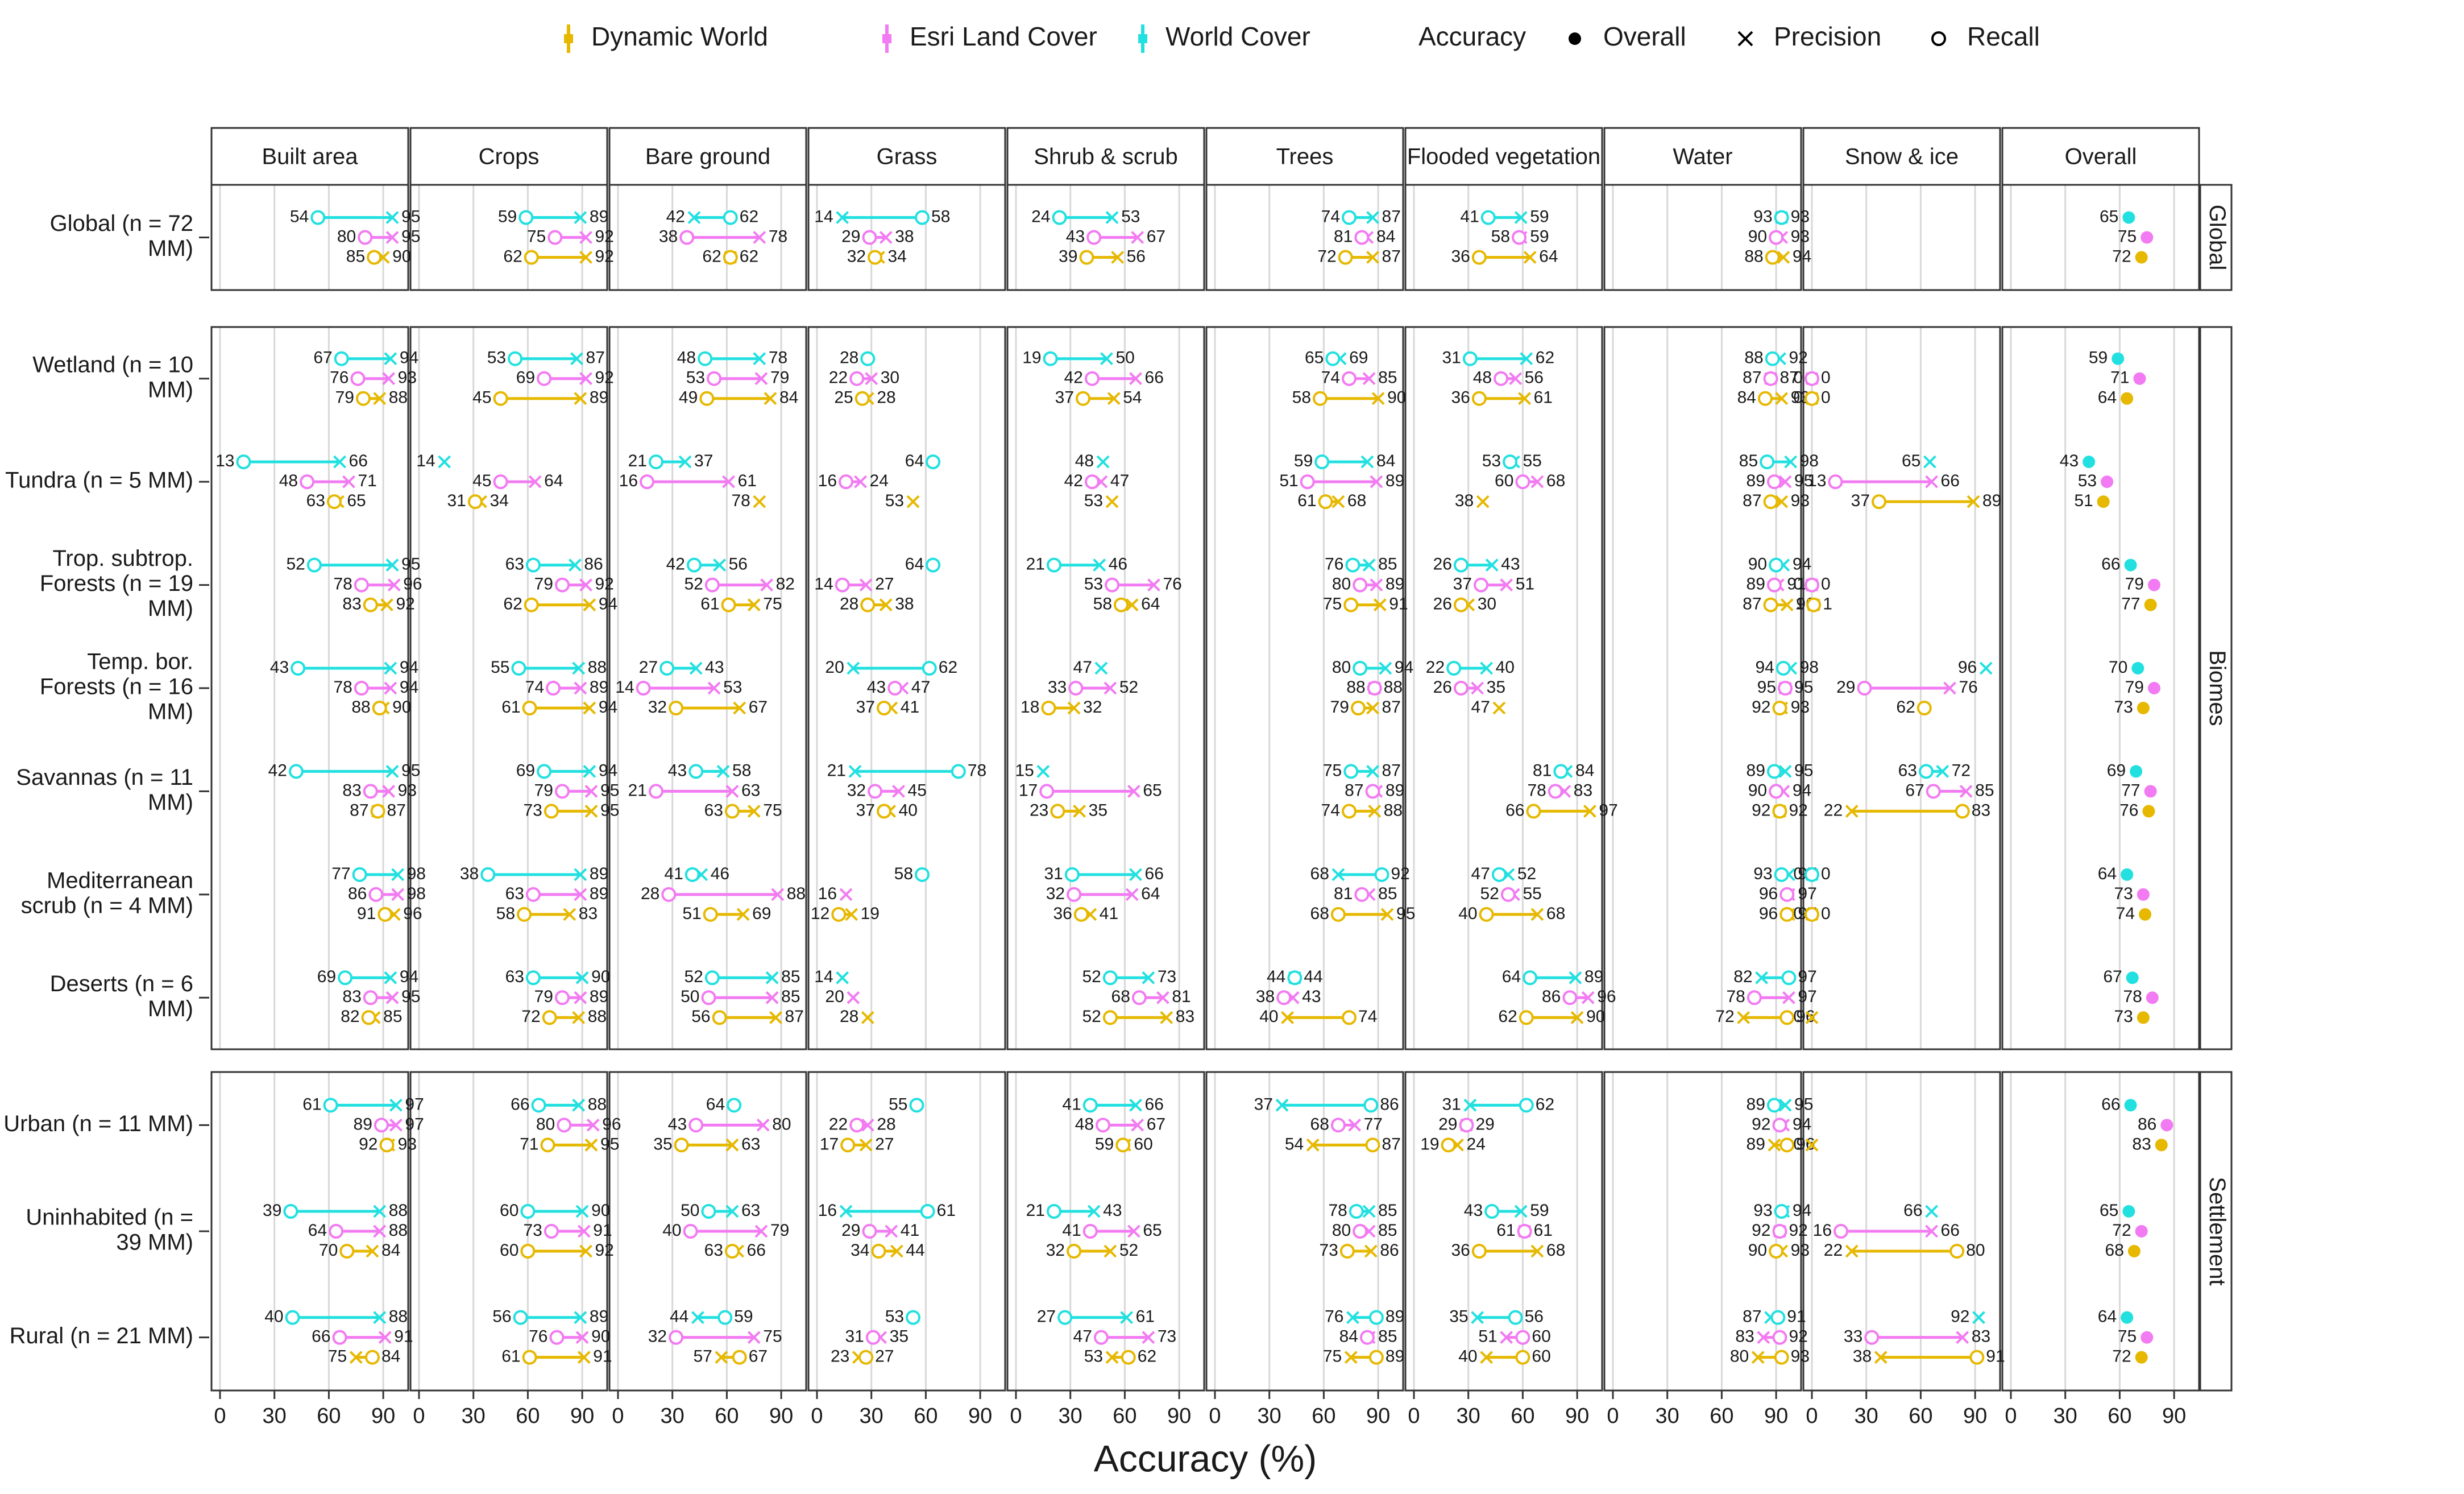 This screenshot has height=1494, width=2464. What do you see at coordinates (1756, 481) in the screenshot?
I see `value-label-low: 89` at bounding box center [1756, 481].